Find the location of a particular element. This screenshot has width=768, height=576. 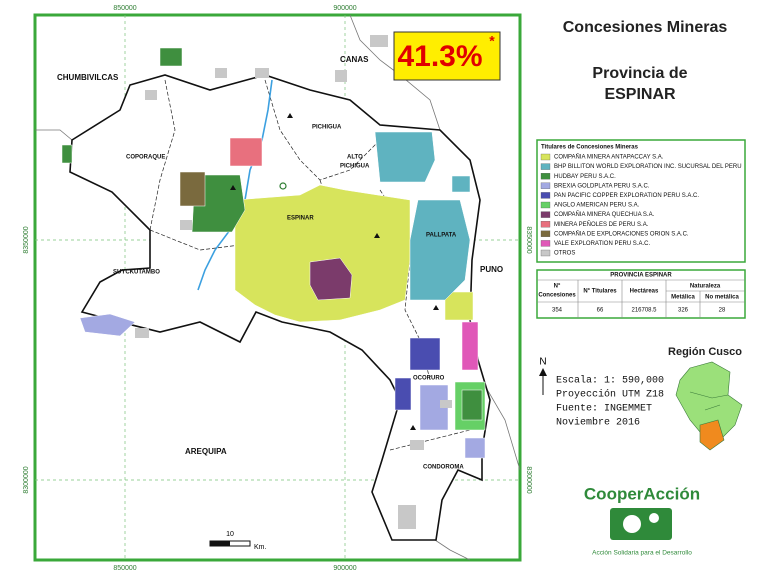

legend-label: HUDBAY PERU S.A.C. is located at coordinates (585, 177).